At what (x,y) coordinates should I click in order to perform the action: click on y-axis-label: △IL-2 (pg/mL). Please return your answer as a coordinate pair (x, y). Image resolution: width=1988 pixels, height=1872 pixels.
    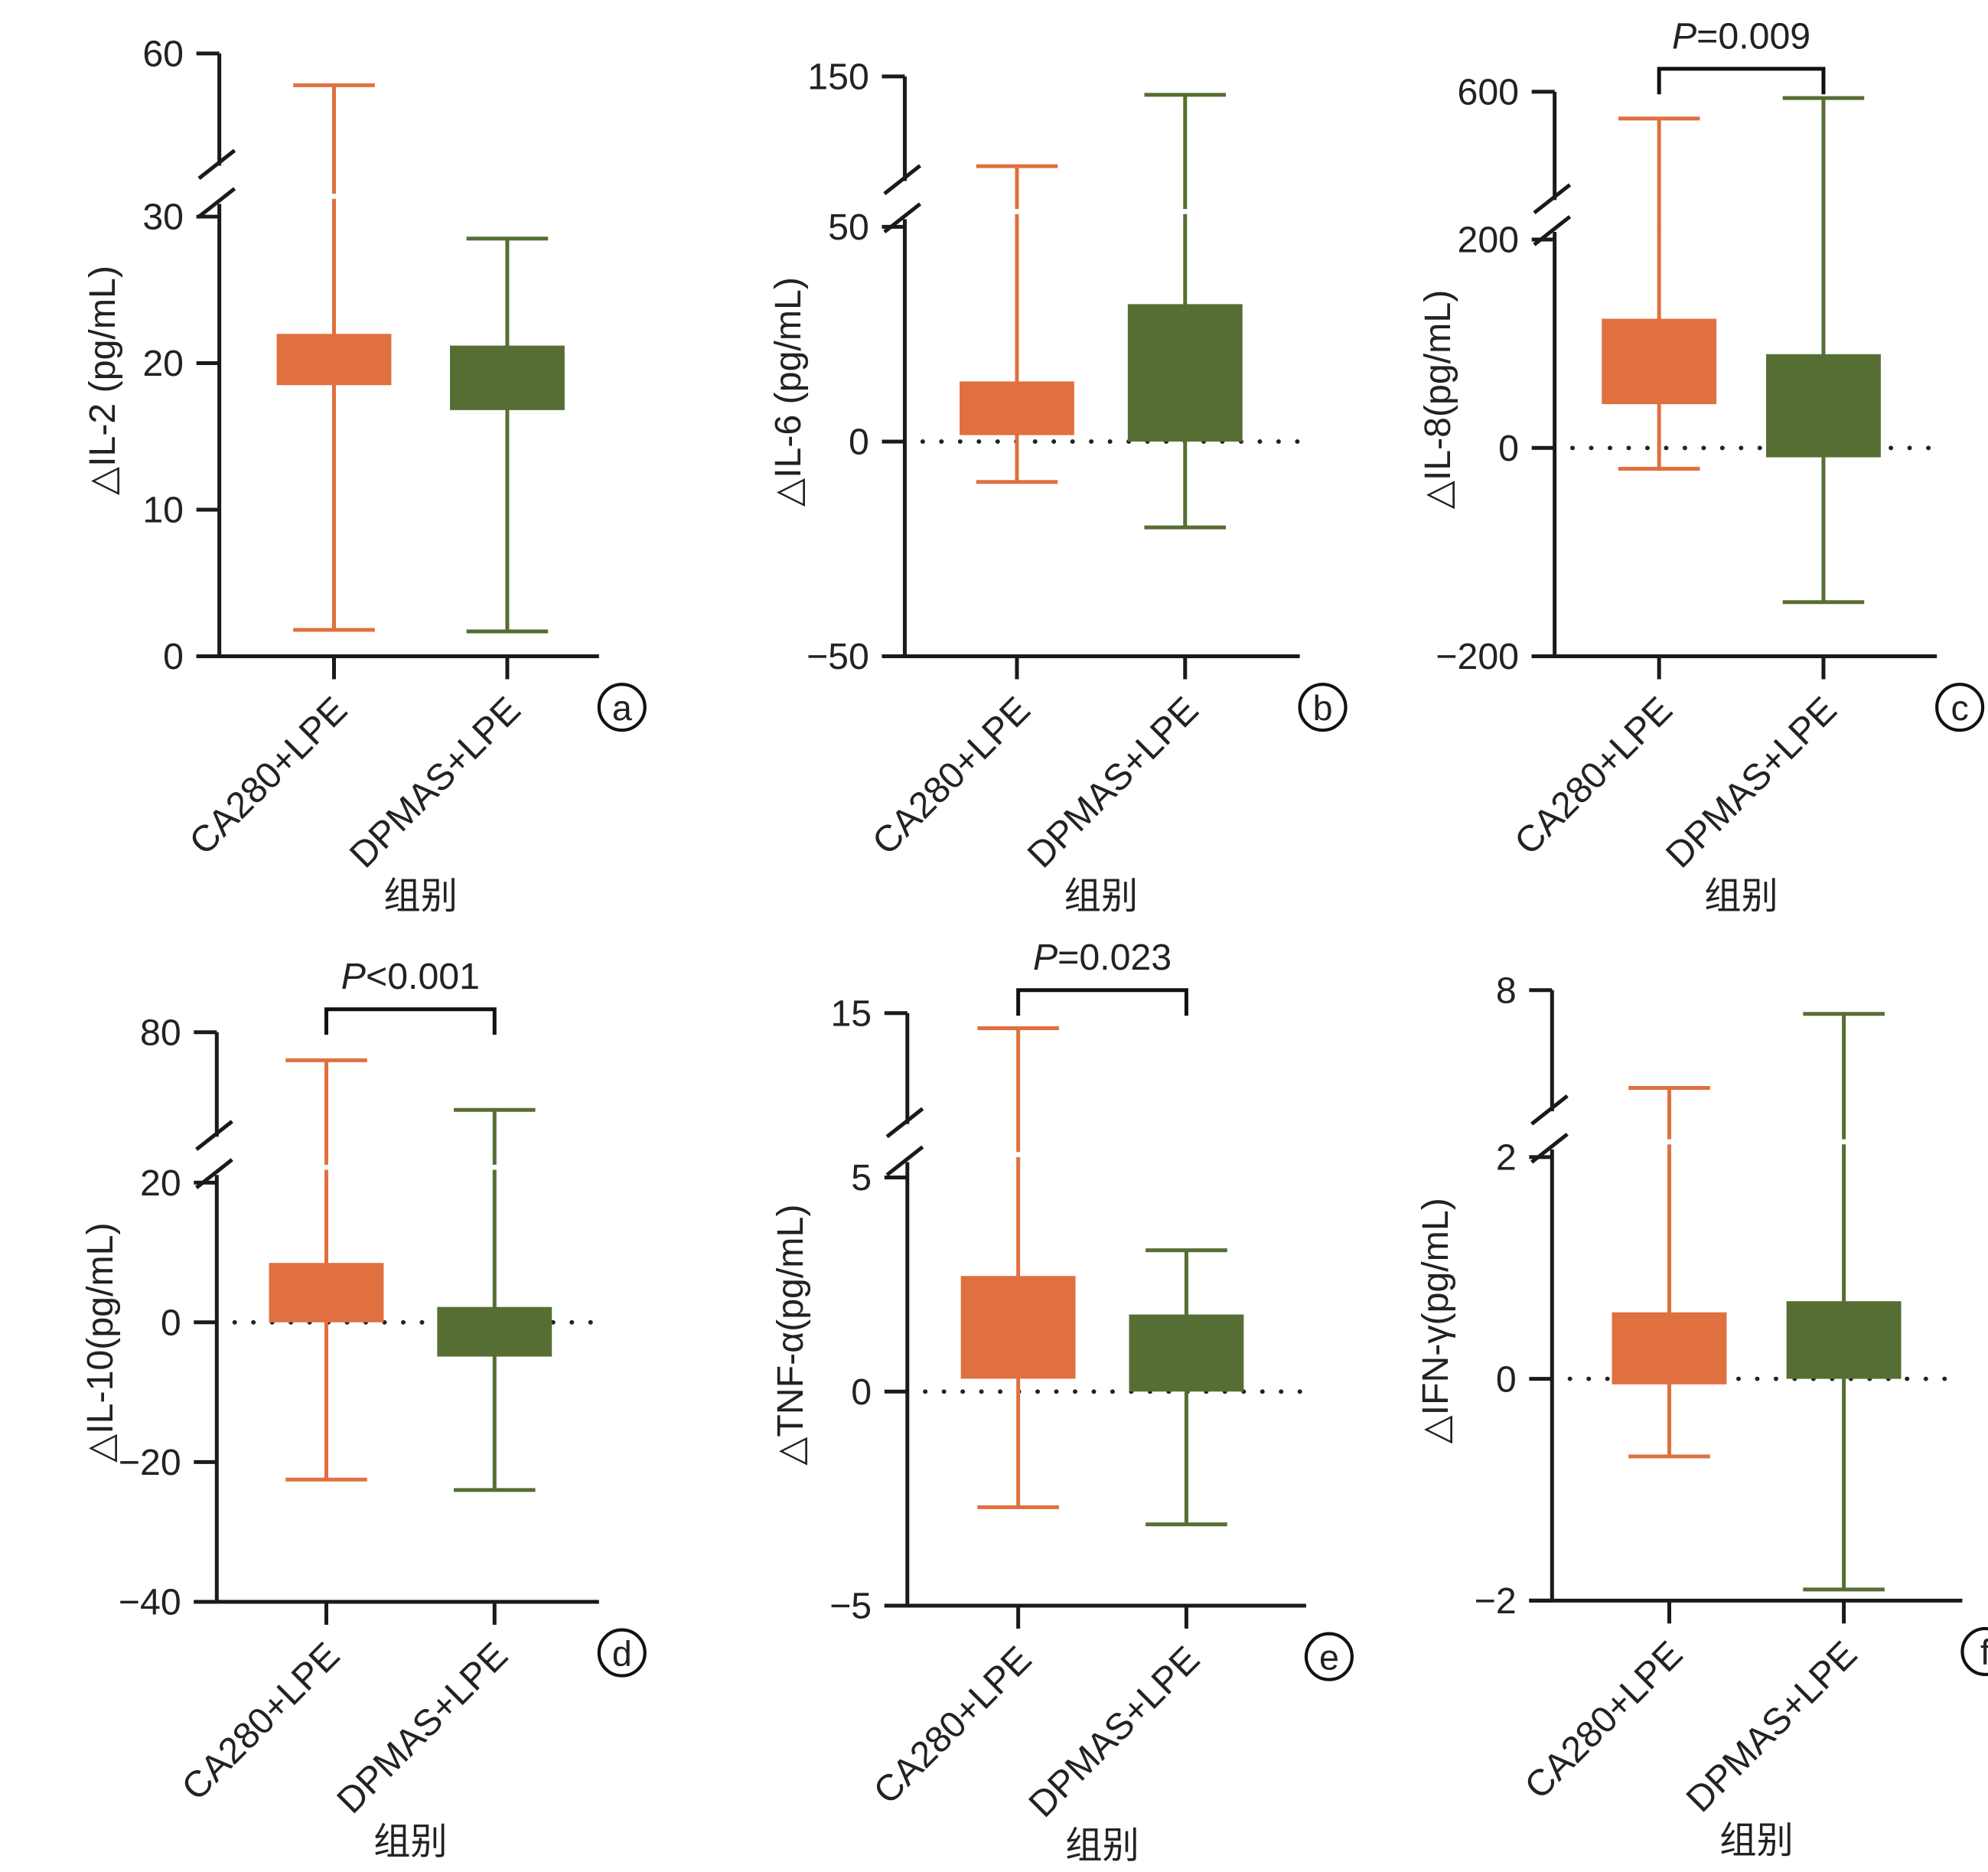
    Looking at the image, I should click on (103, 380).